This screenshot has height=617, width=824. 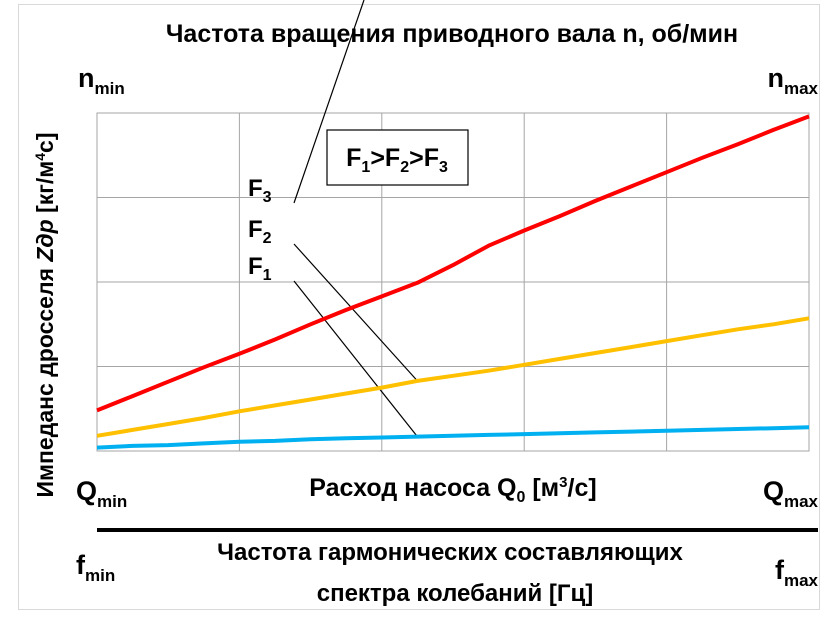 What do you see at coordinates (101, 80) in the screenshot?
I see `n-min-label: nmin` at bounding box center [101, 80].